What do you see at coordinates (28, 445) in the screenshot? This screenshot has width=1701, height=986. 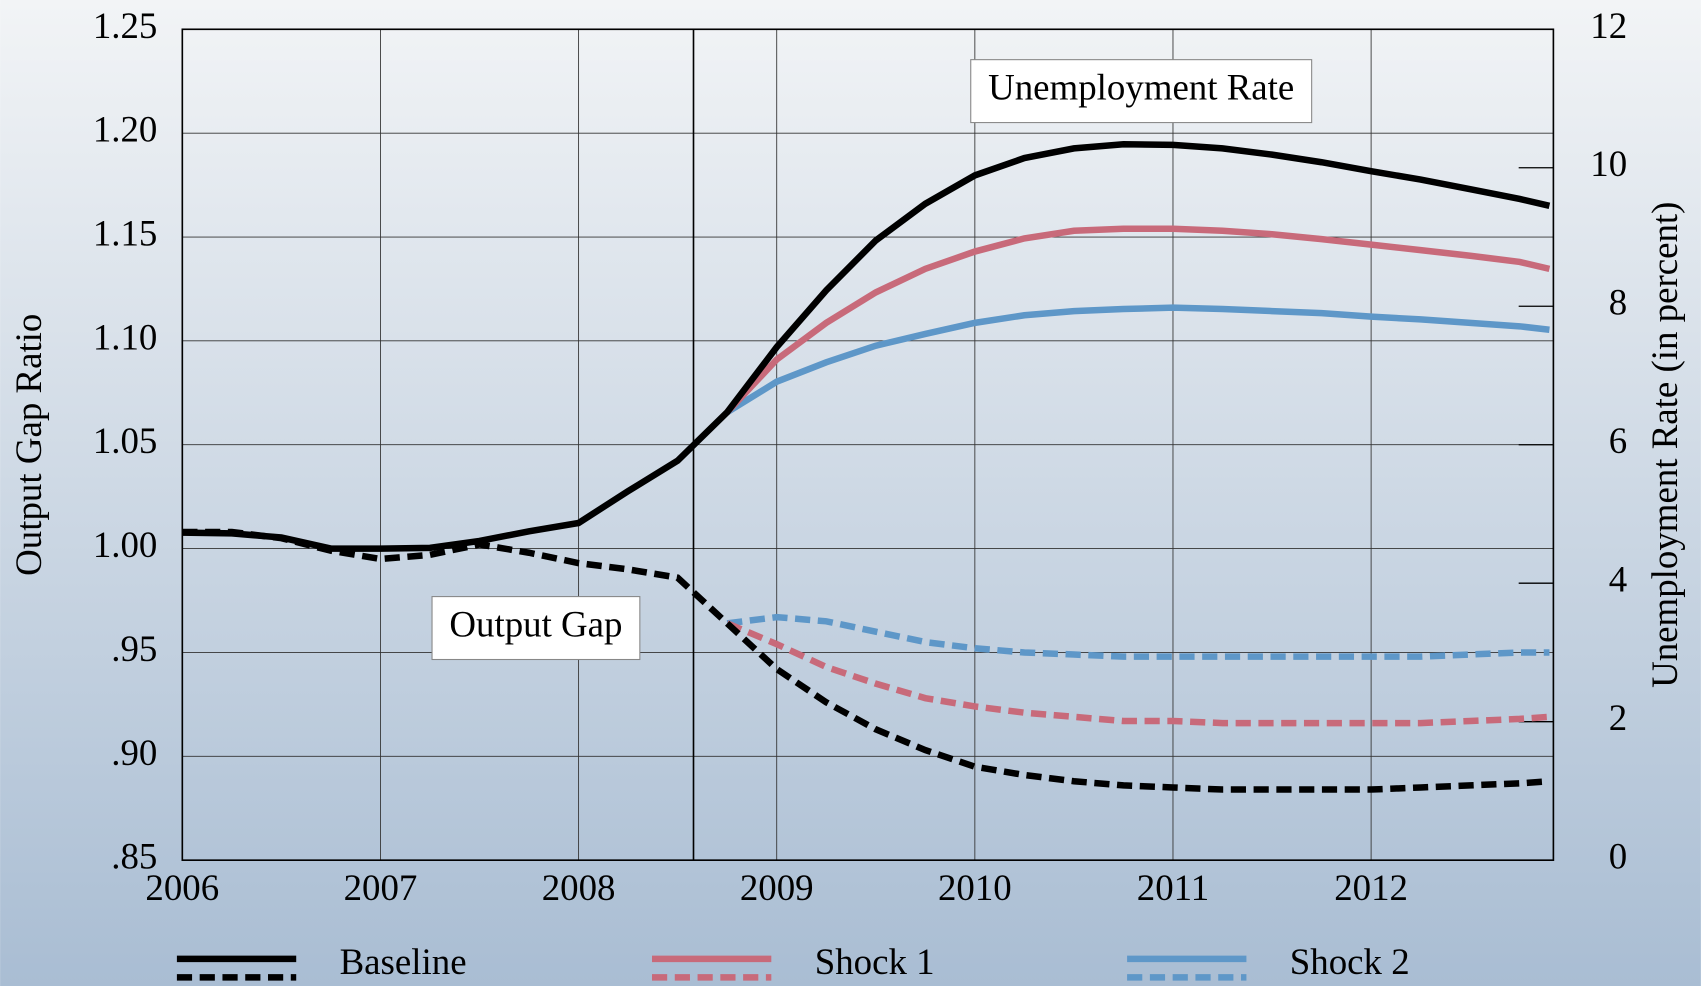 I see `y-axis-title: Output Gap Ratio` at bounding box center [28, 445].